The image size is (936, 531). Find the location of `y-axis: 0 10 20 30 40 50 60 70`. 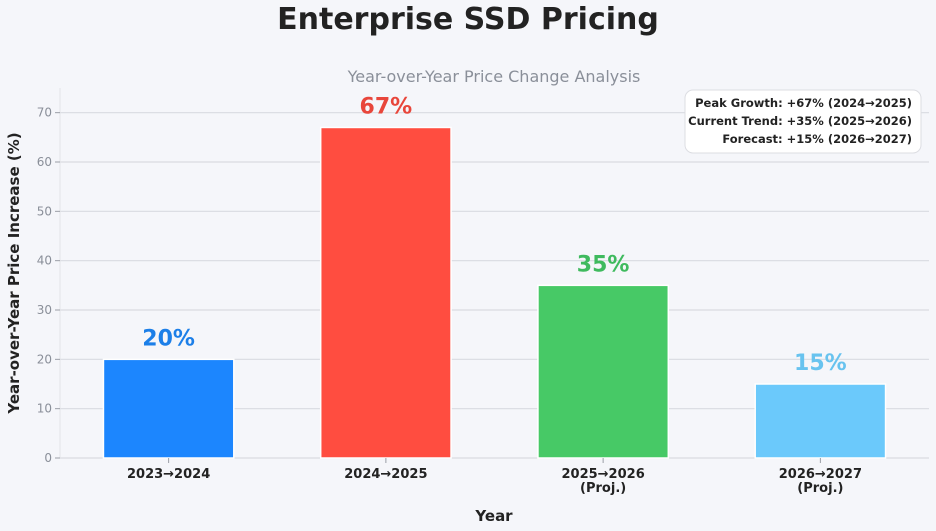

y-axis: 0 10 20 30 40 50 60 70 is located at coordinates (49, 276).